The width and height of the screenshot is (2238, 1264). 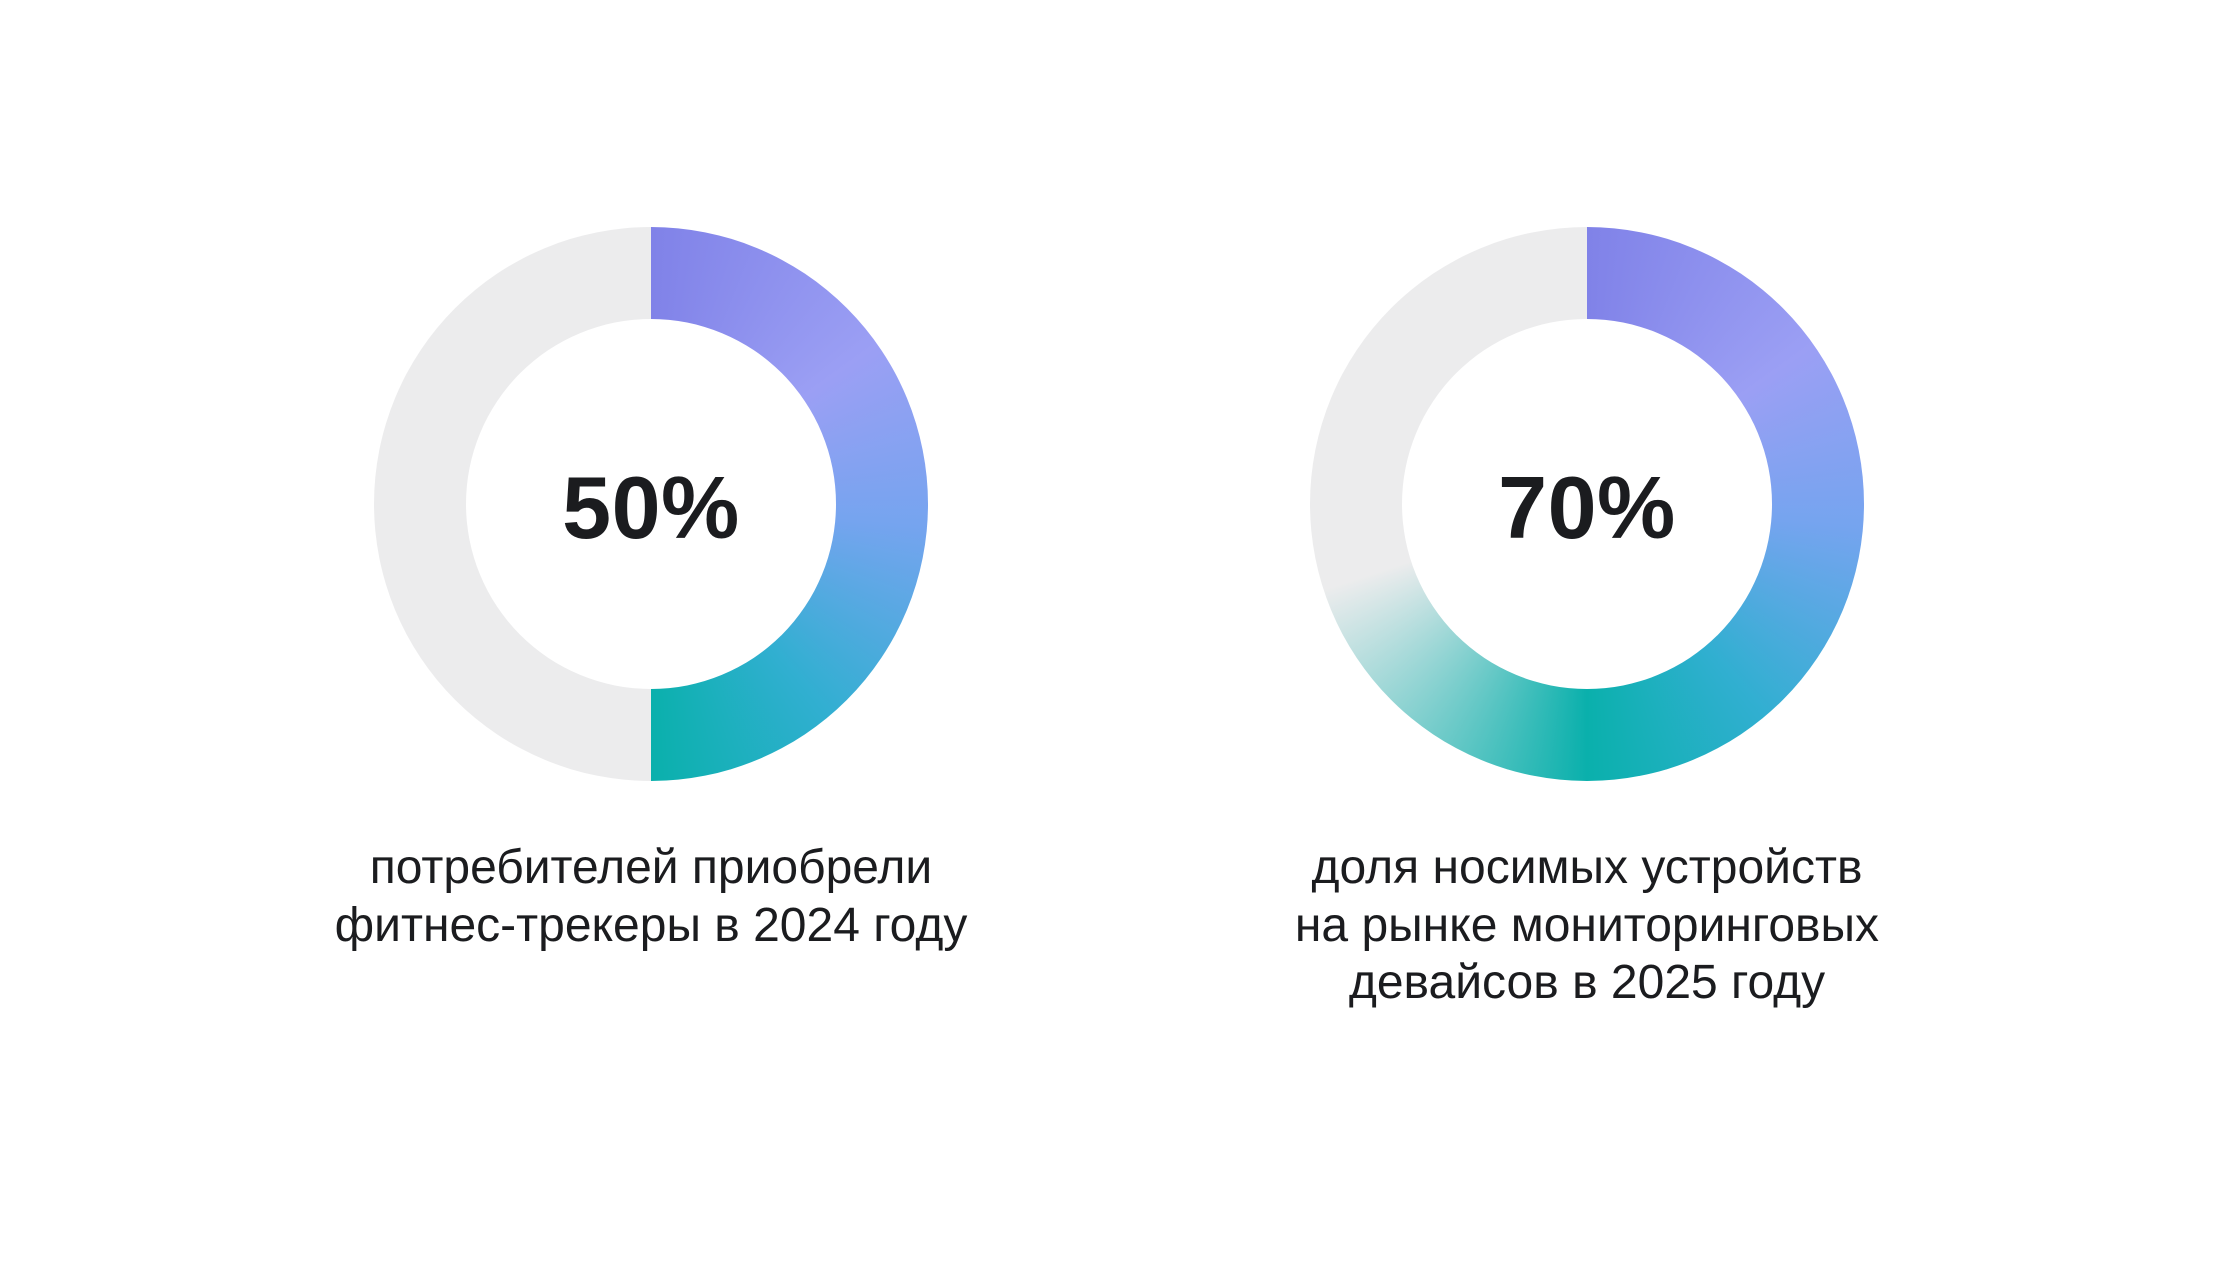 What do you see at coordinates (651, 507) in the screenshot?
I see `donut-center-value: 50%` at bounding box center [651, 507].